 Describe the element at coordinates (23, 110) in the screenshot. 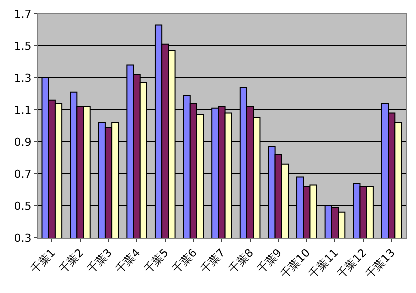

I see `y-tick-label: 1.1` at that location.